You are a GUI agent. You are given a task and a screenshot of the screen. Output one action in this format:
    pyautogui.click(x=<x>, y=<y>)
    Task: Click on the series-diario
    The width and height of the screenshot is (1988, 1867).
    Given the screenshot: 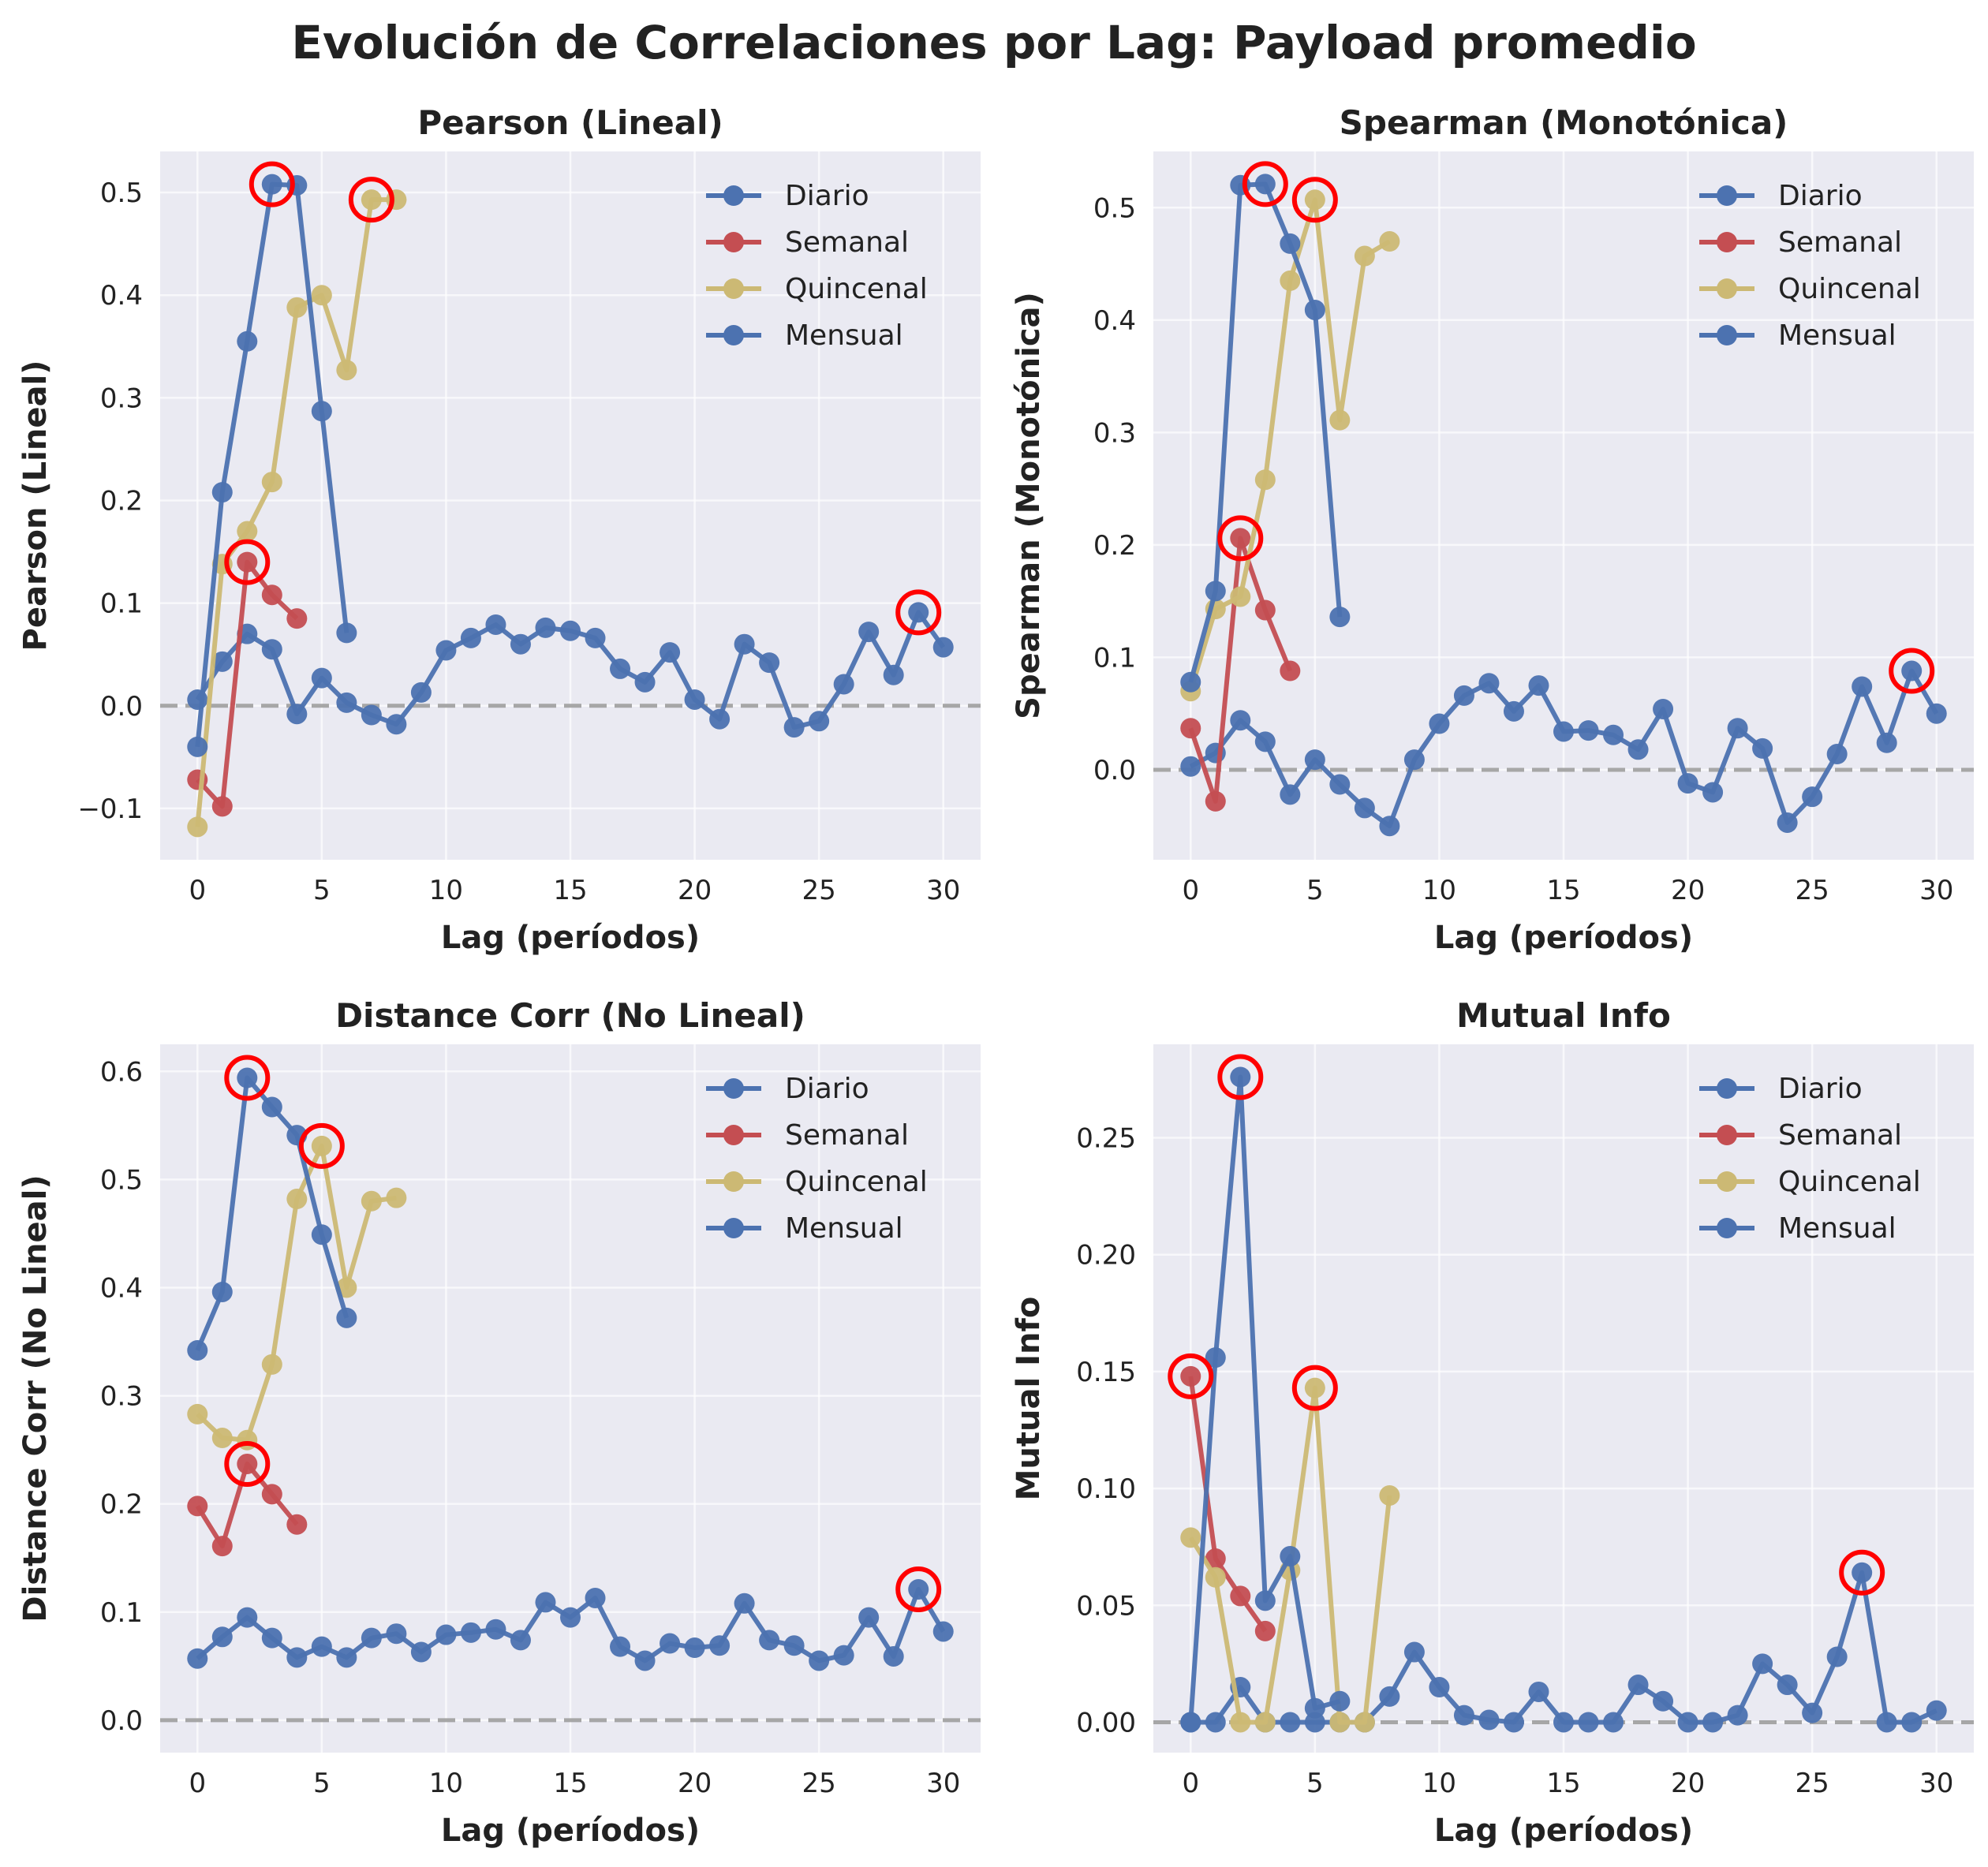 What is the action you would take?
    pyautogui.click(x=1563, y=748)
    